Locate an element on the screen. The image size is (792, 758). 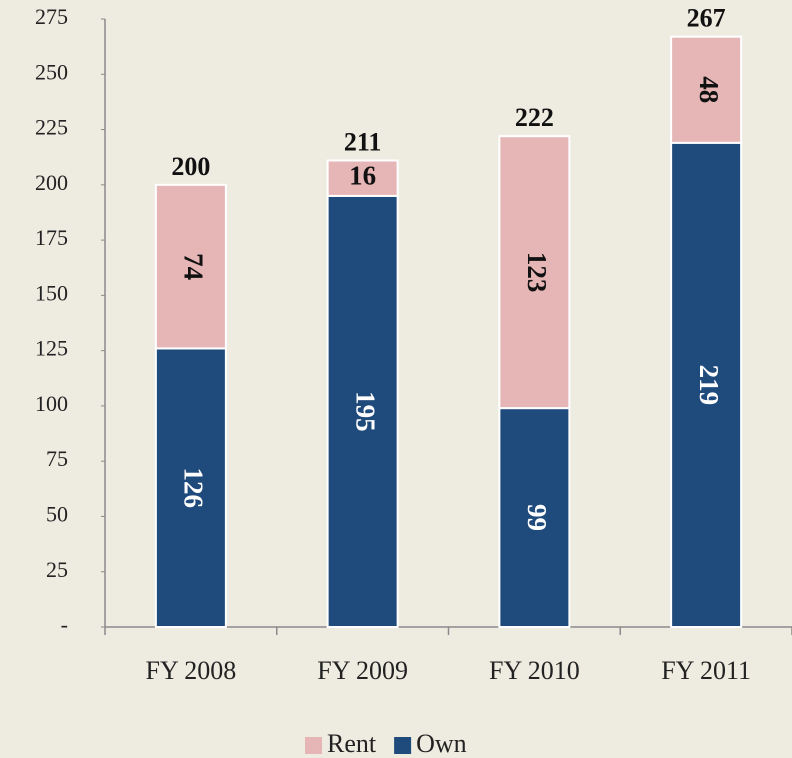
y-tick-label: 100 is located at coordinates (51, 403).